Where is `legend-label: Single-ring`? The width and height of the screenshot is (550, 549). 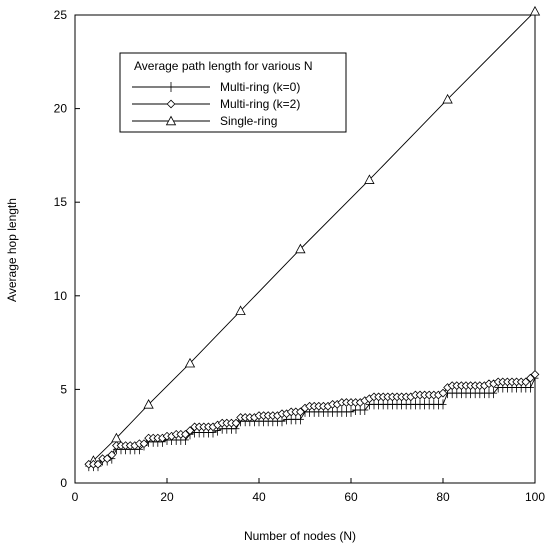 legend-label: Single-ring is located at coordinates (248, 121).